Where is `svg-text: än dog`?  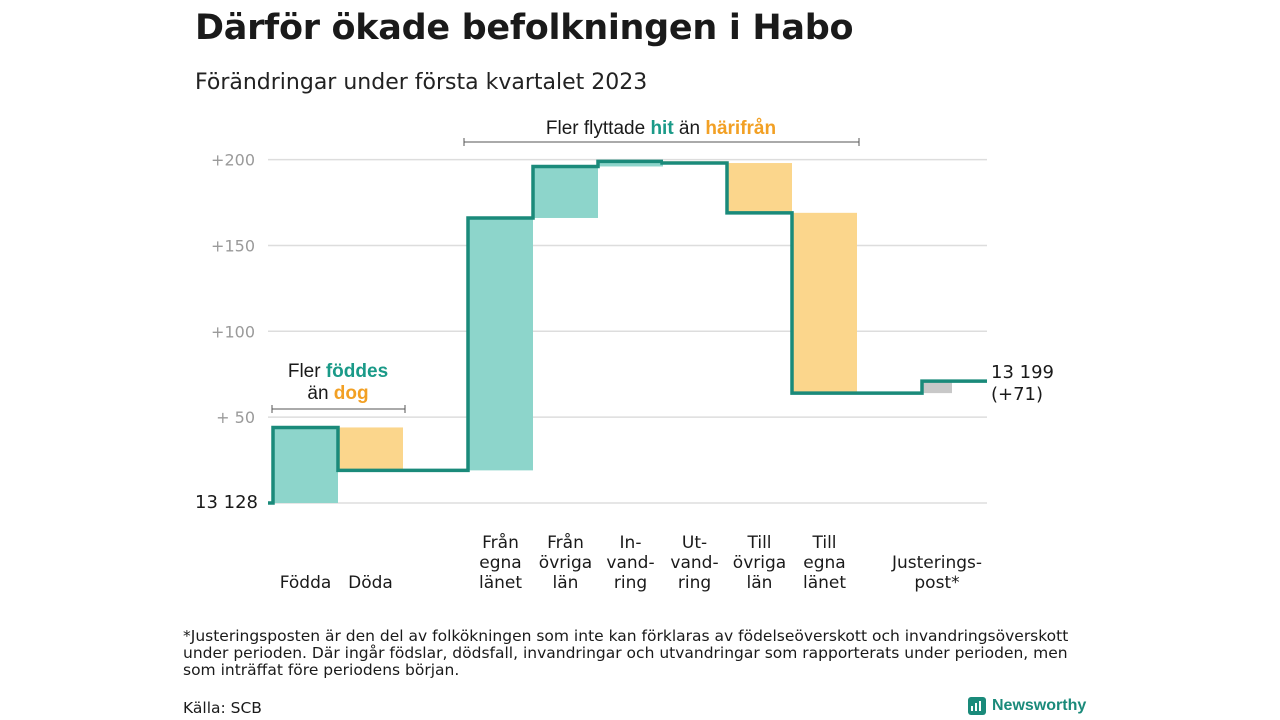 svg-text: än dog is located at coordinates (337, 393).